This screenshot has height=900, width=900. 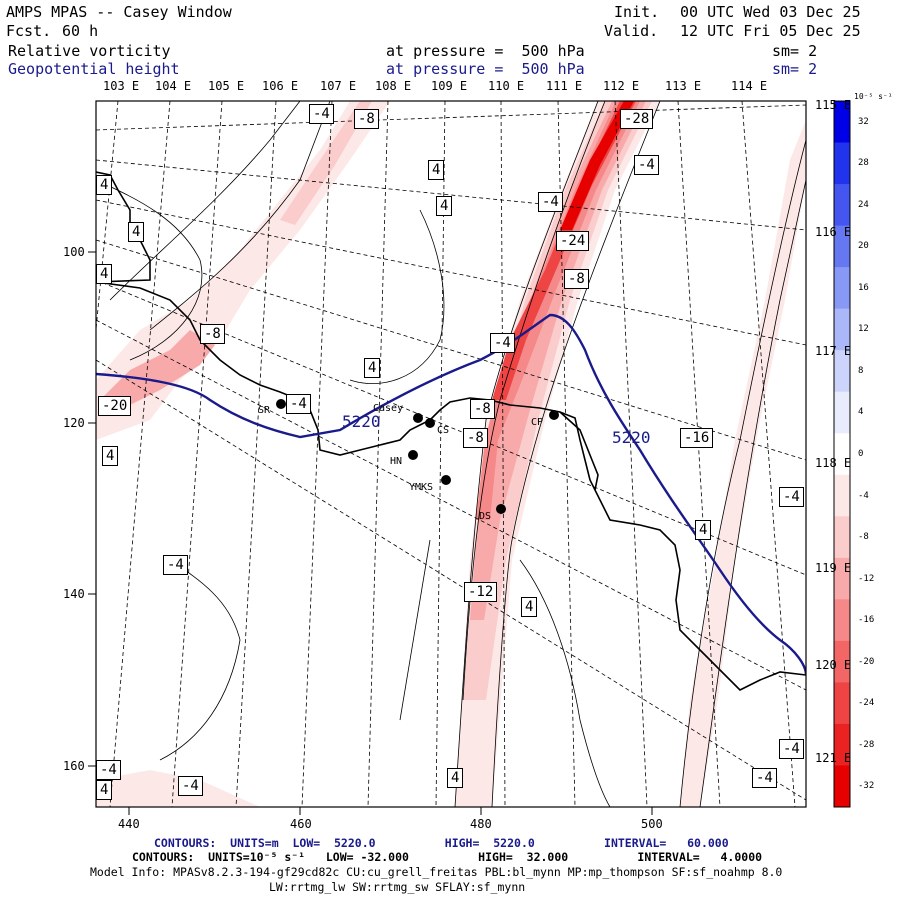 I want to click on vorticity-core, so click(x=597, y=165).